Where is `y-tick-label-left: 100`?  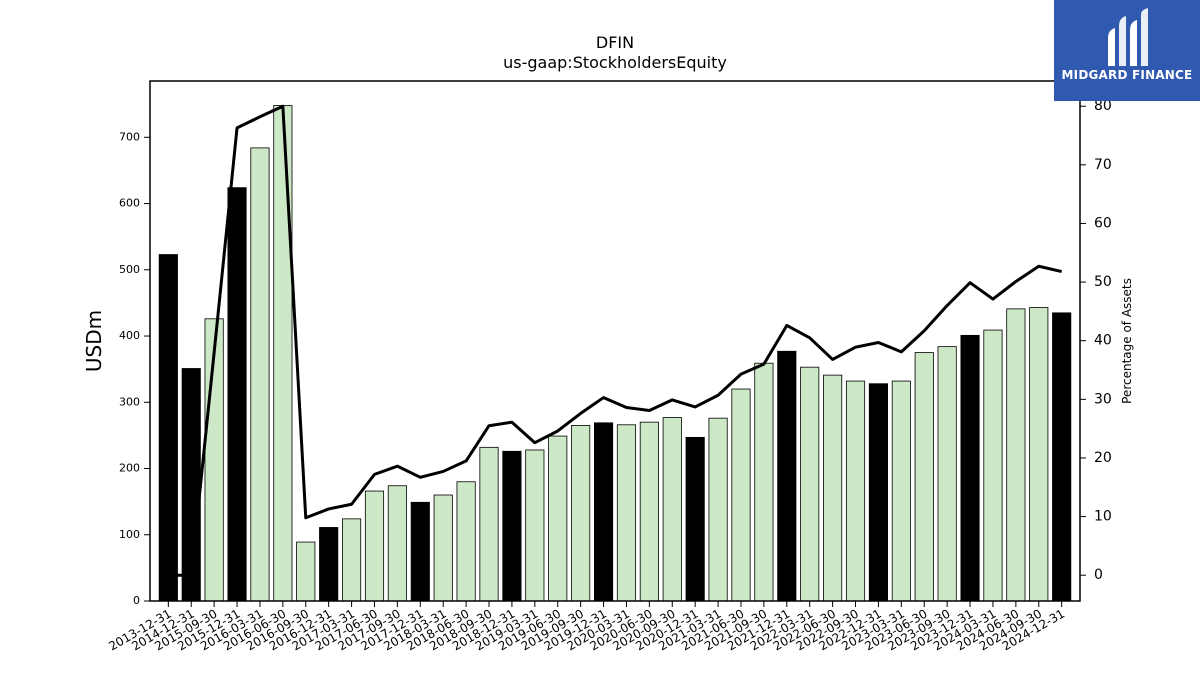 y-tick-label-left: 100 is located at coordinates (129, 534).